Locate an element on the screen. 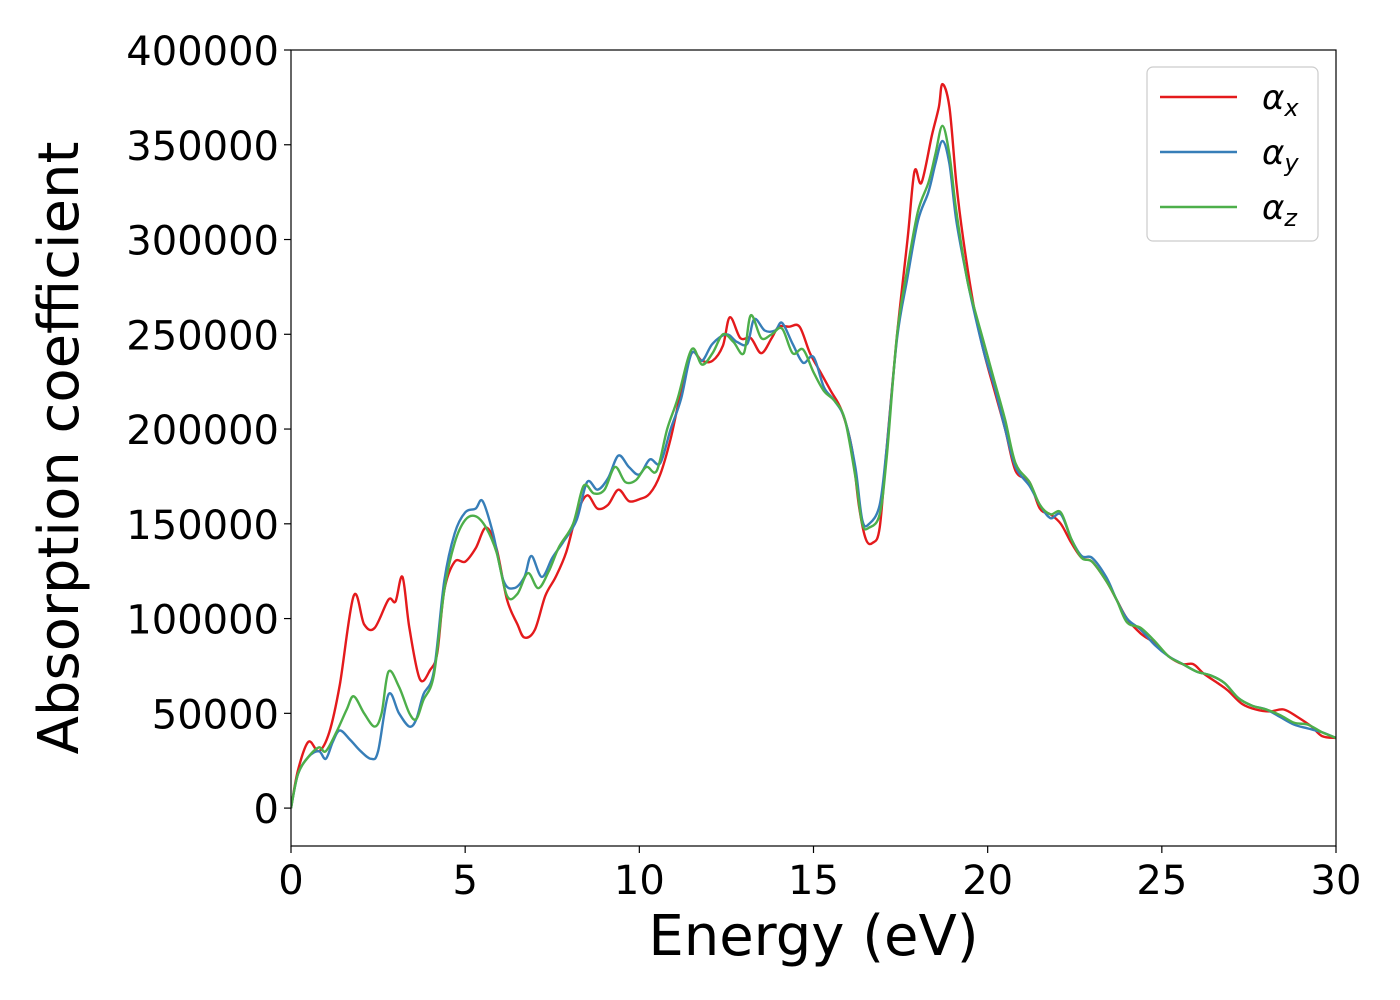 The height and width of the screenshot is (1000, 1400). x-tick-label: 5 is located at coordinates (464, 881).